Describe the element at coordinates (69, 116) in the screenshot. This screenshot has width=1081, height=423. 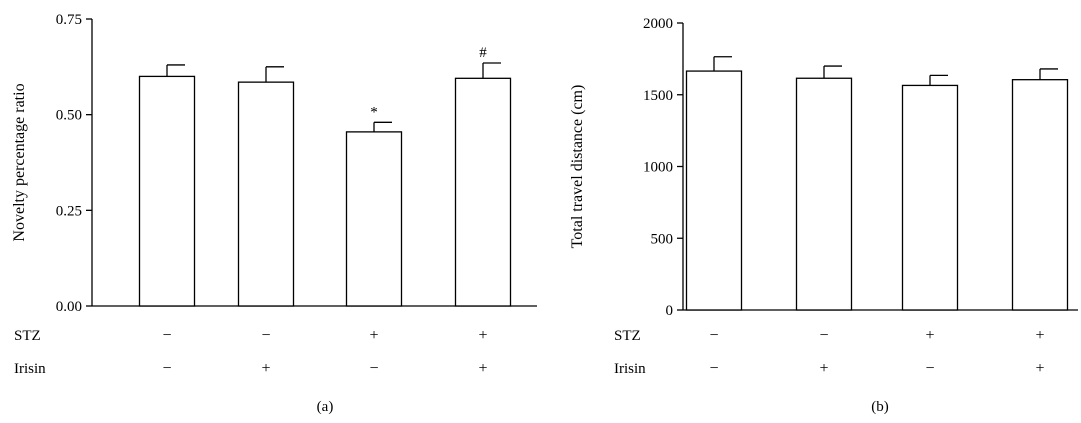
I see `y-tick-label: 0.50` at that location.